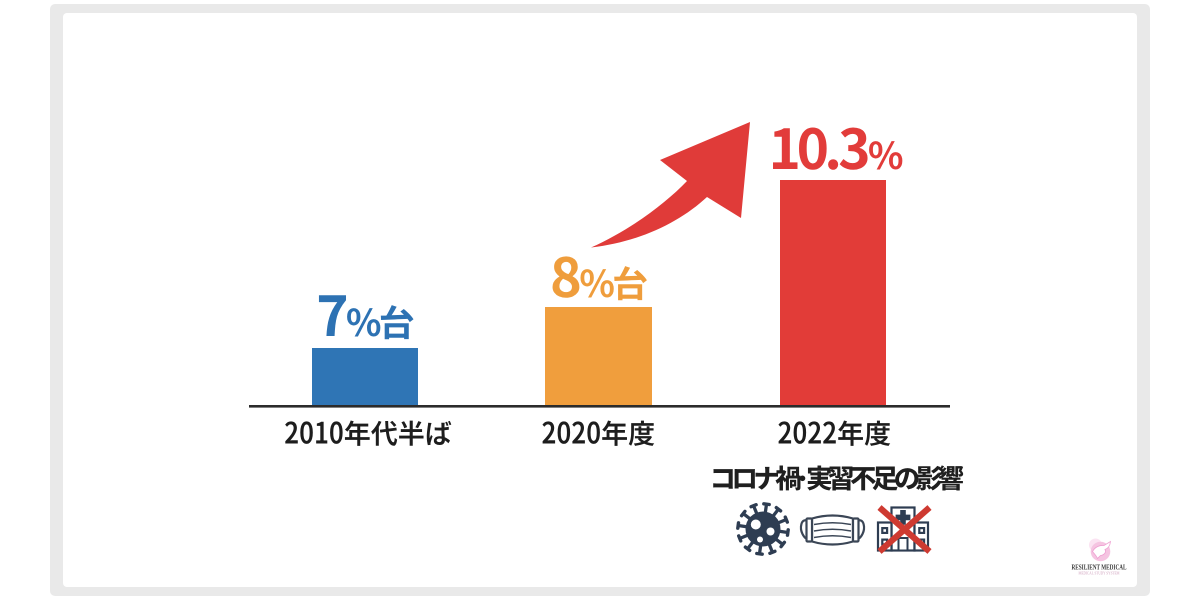  I want to click on svg-text: MEDICAL STUDY SYSTEM, so click(1100, 573).